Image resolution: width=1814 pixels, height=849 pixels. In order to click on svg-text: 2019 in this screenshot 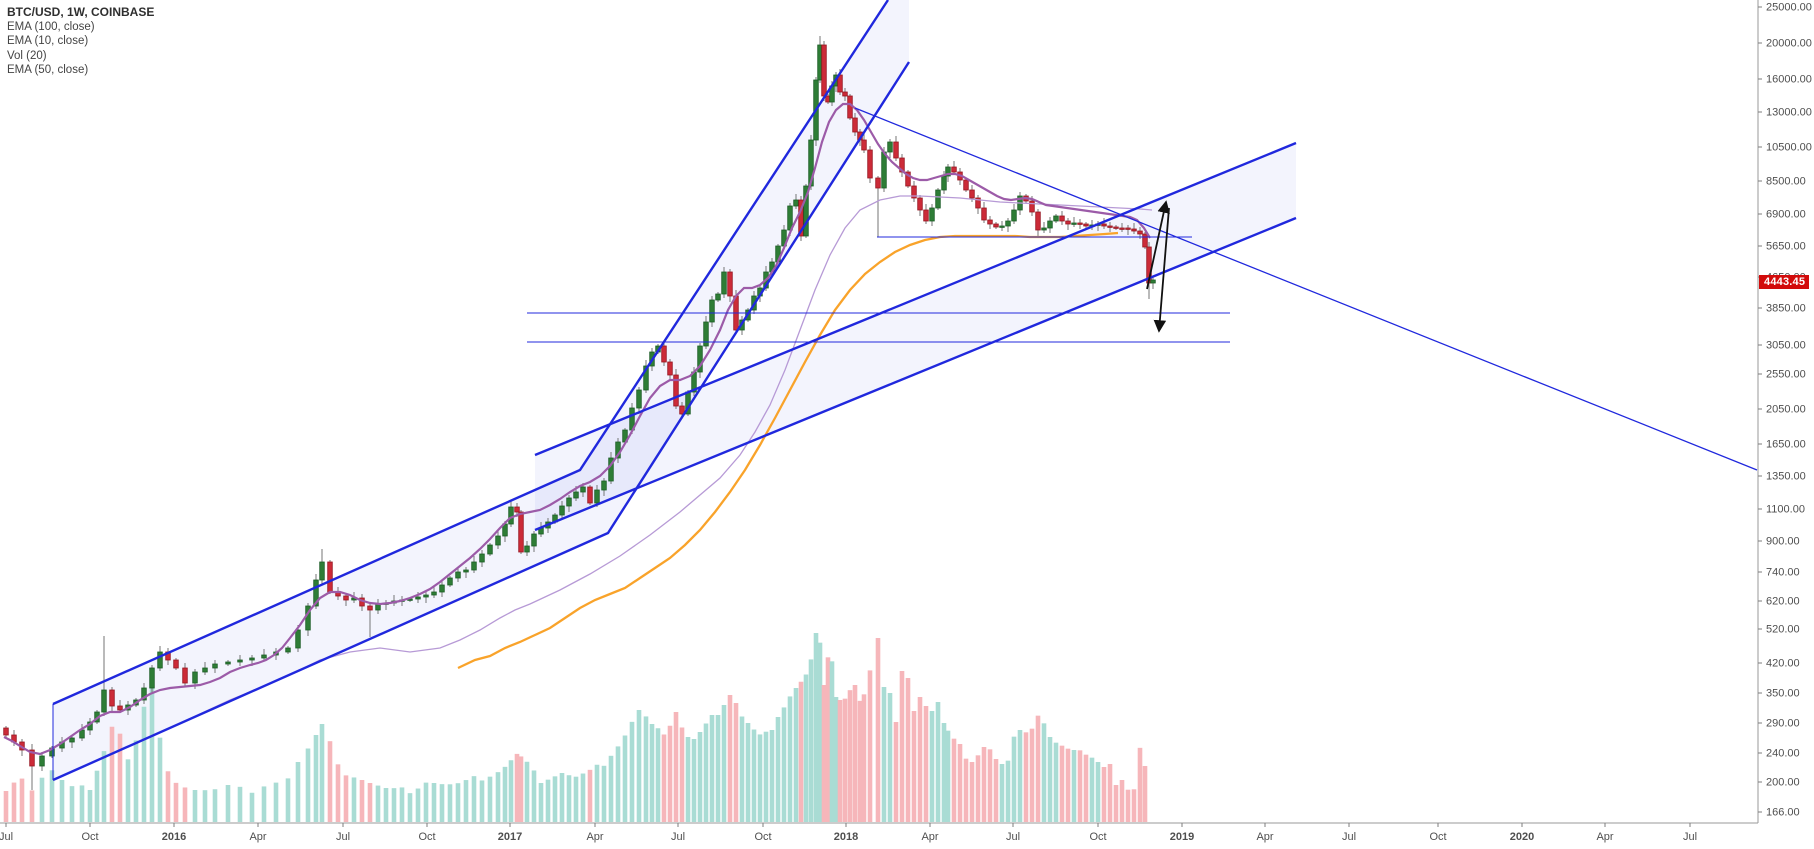, I will do `click(1182, 837)`.